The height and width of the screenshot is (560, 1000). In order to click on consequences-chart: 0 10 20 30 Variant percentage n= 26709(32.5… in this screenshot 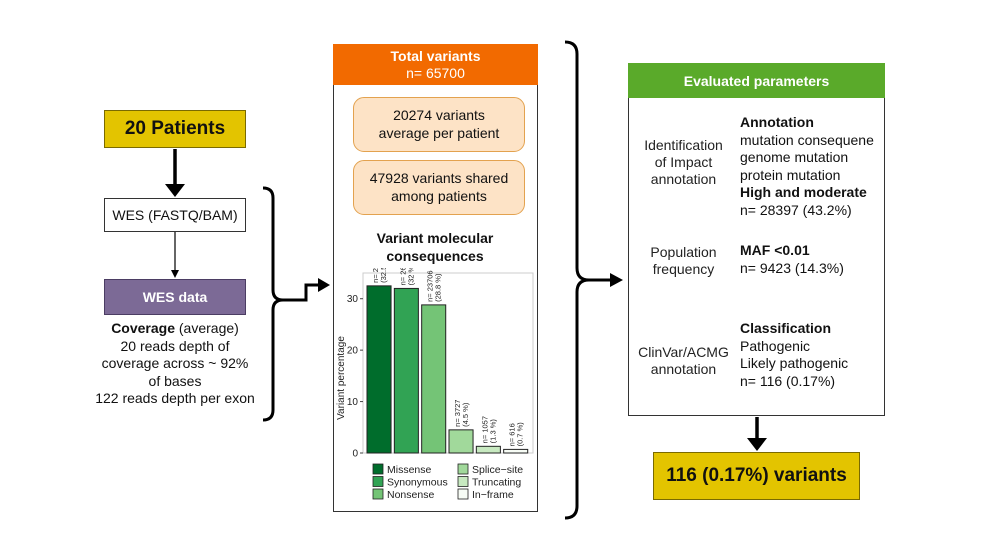, I will do `click(435, 384)`.